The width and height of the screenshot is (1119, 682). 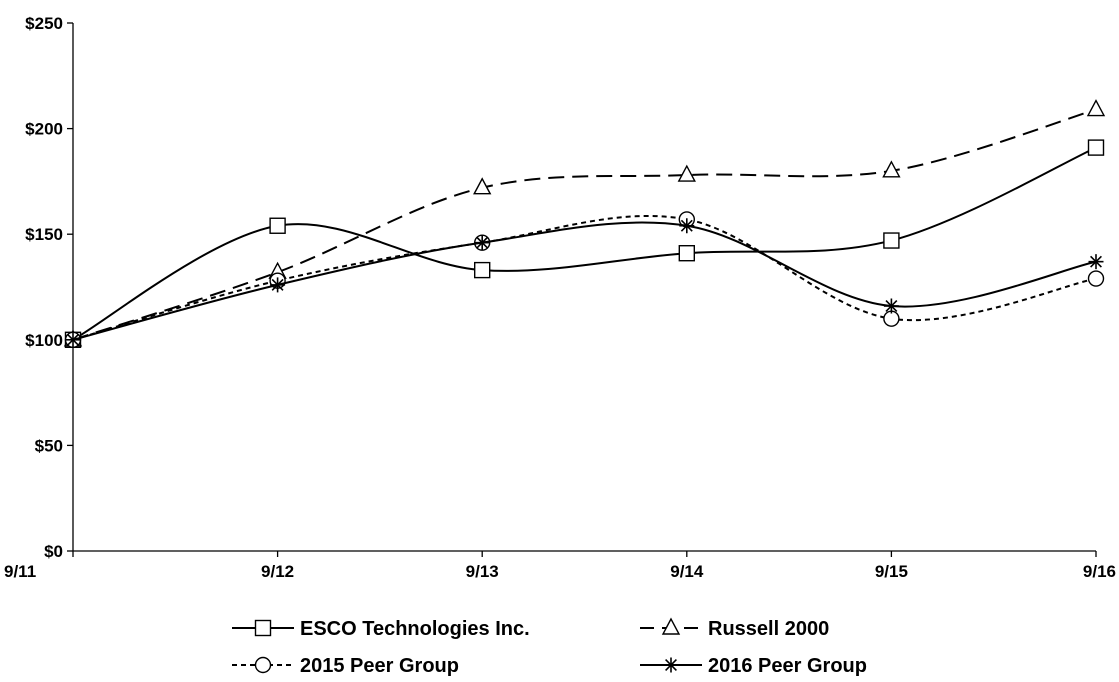 What do you see at coordinates (44, 129) in the screenshot?
I see `y-tick-label: $200` at bounding box center [44, 129].